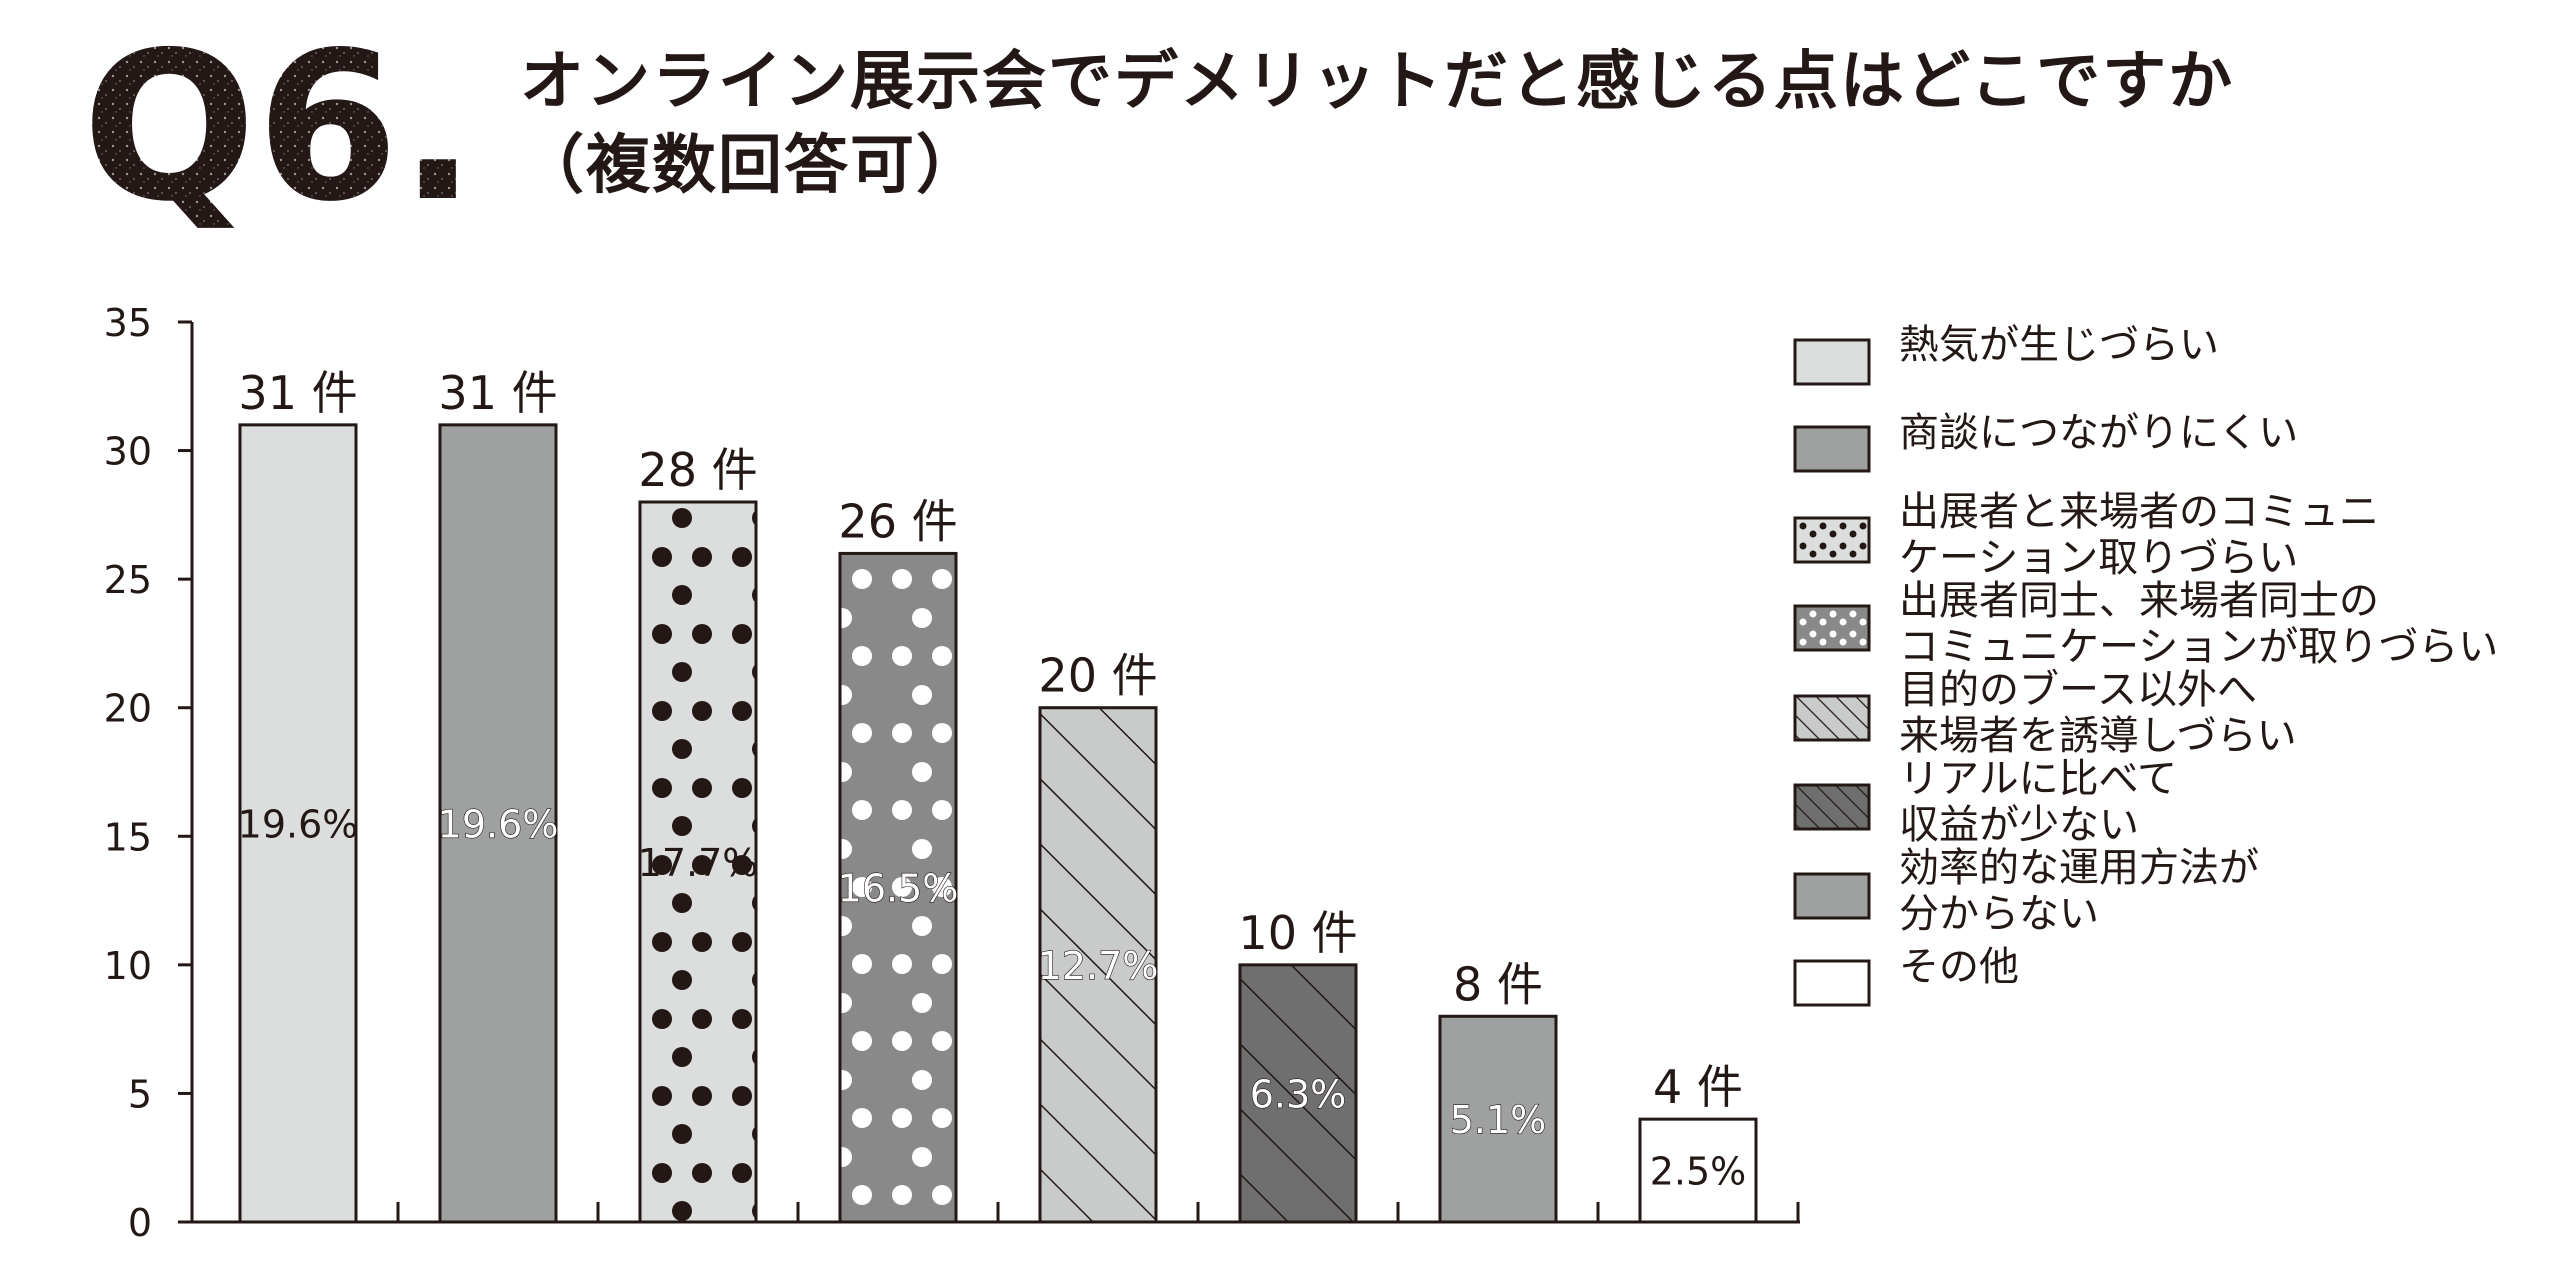 The width and height of the screenshot is (2560, 1271). Describe the element at coordinates (1097, 676) in the screenshot. I see `bar-value-label: 20 件` at that location.